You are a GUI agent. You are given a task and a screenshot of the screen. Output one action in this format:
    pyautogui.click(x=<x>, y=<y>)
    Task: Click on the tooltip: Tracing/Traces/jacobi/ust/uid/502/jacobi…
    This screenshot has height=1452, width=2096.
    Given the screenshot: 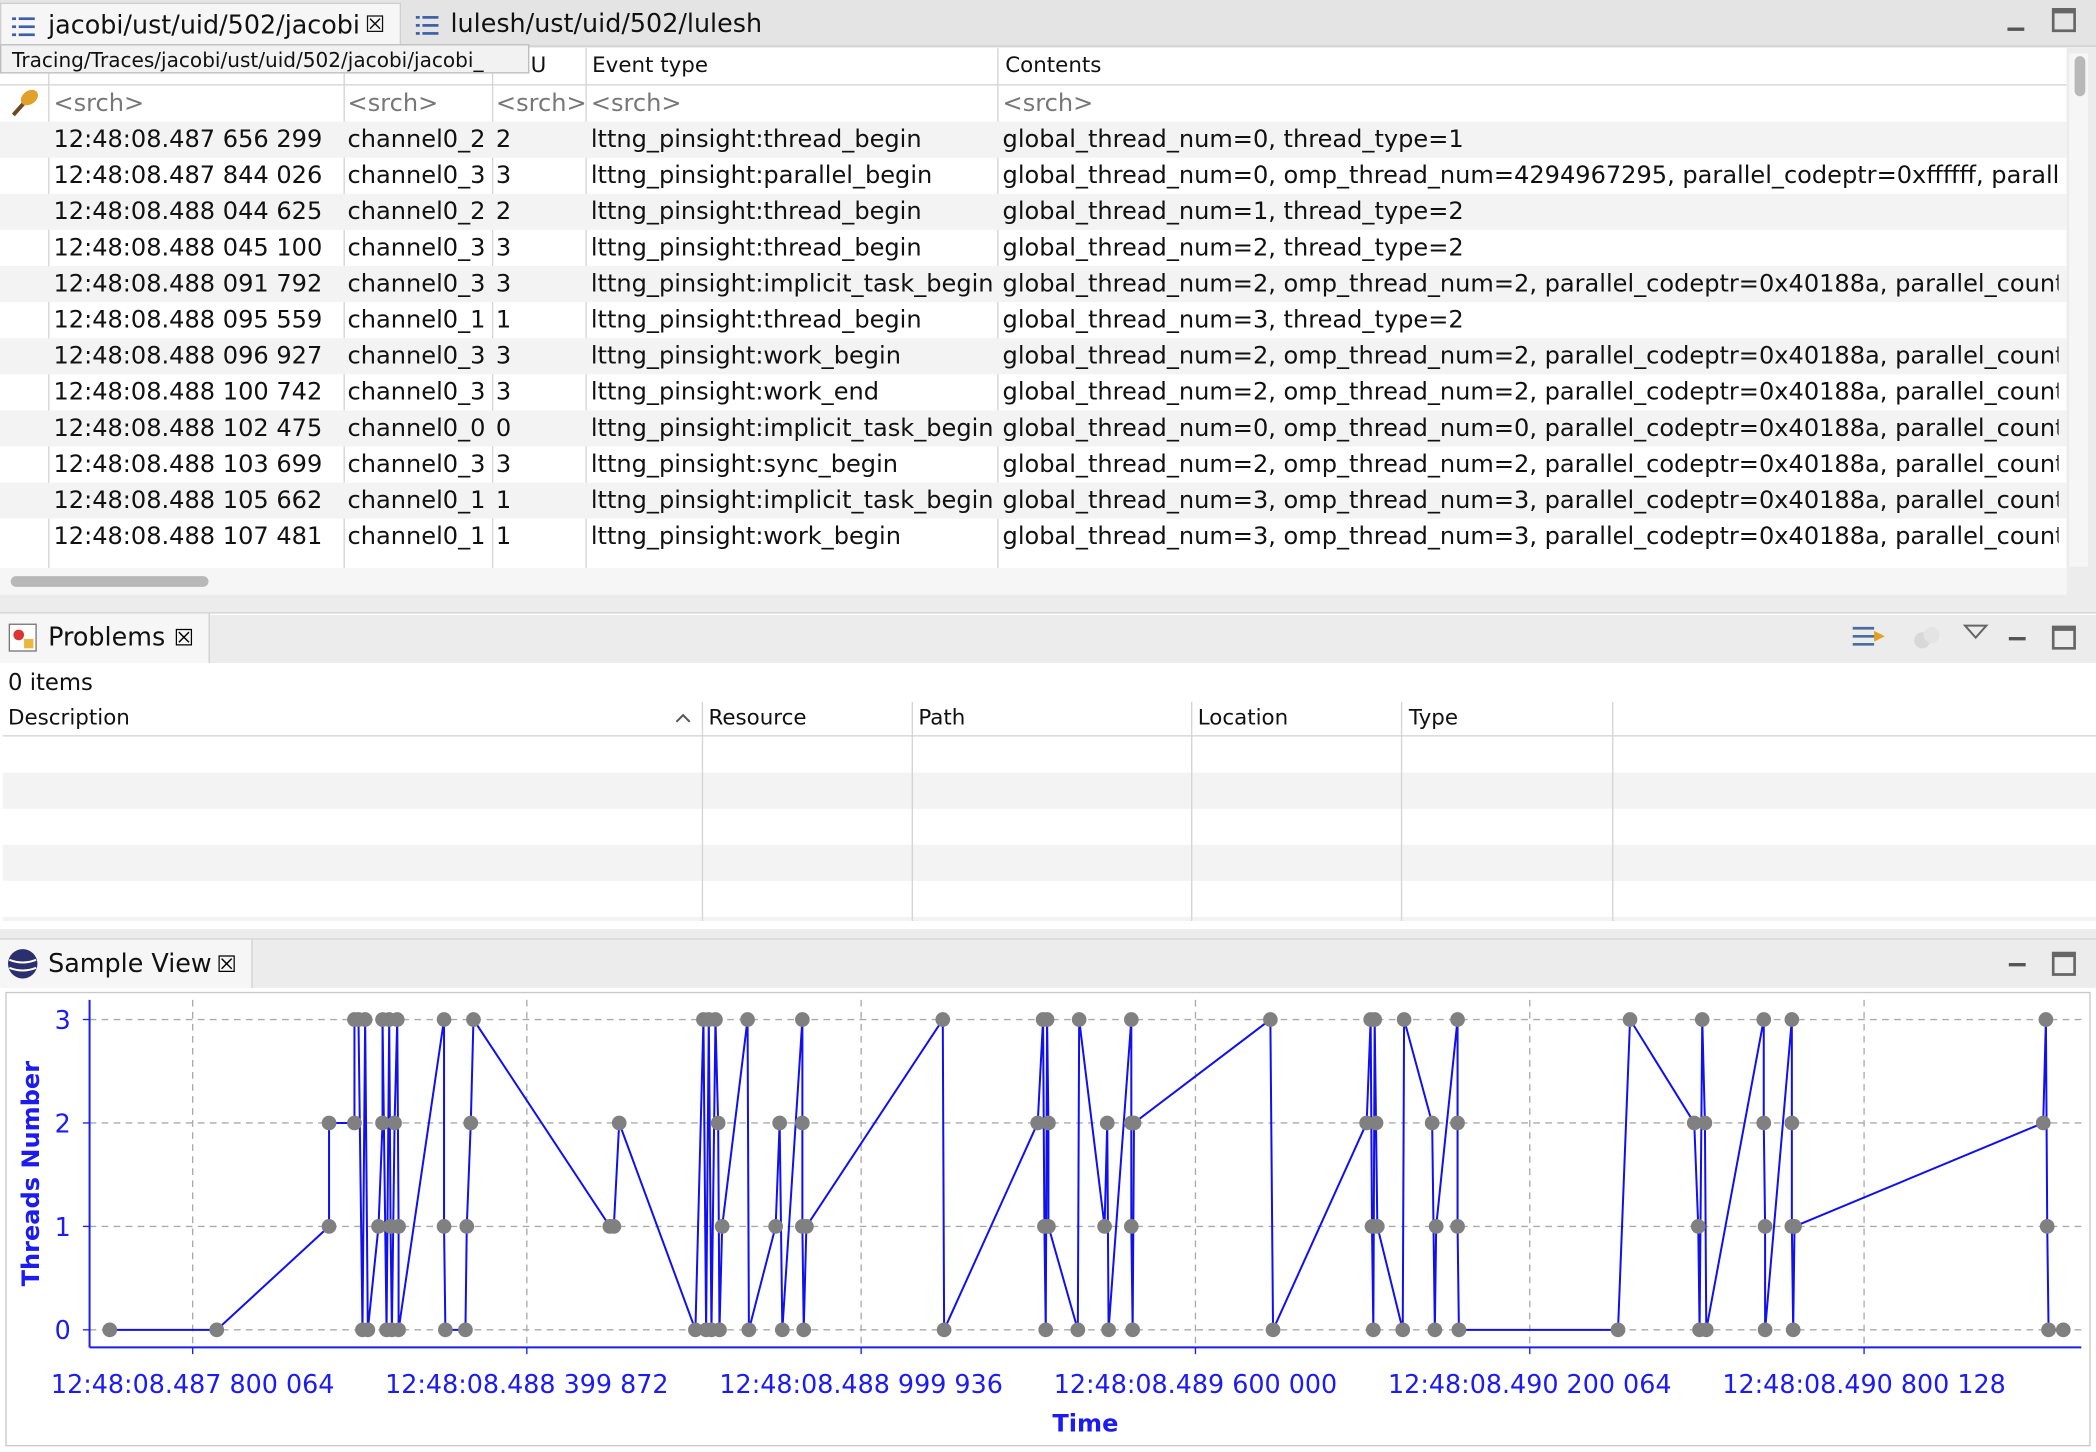 What is the action you would take?
    pyautogui.click(x=265, y=59)
    